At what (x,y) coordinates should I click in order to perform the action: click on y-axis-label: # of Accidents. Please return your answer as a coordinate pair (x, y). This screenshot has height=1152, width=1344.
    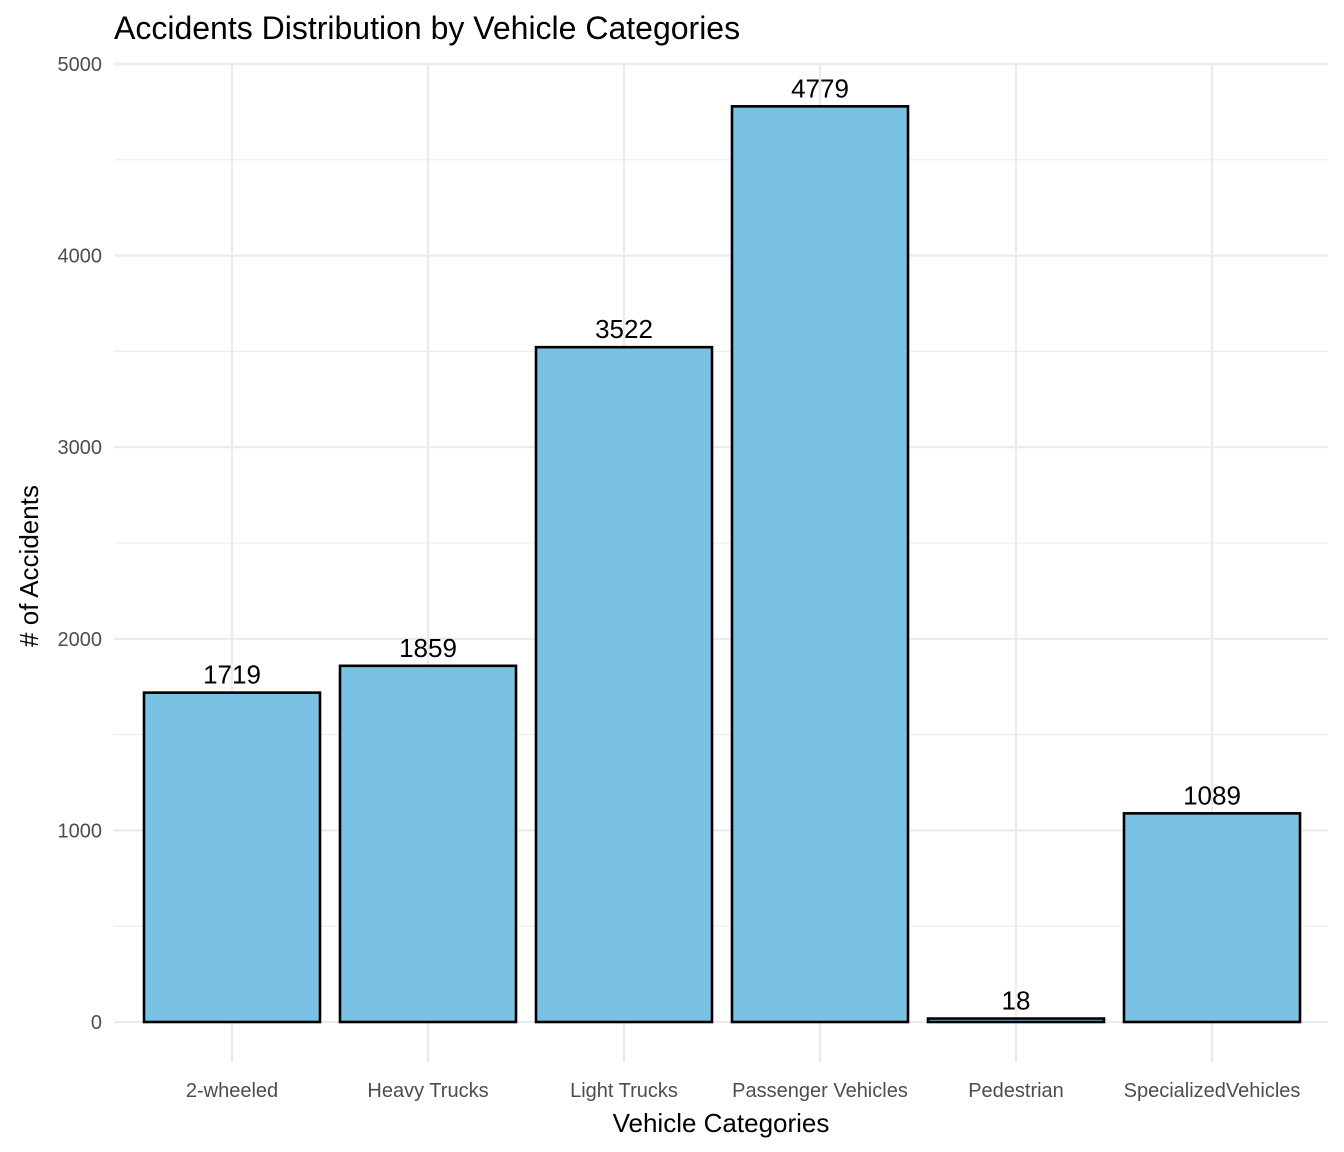
    Looking at the image, I should click on (29, 566).